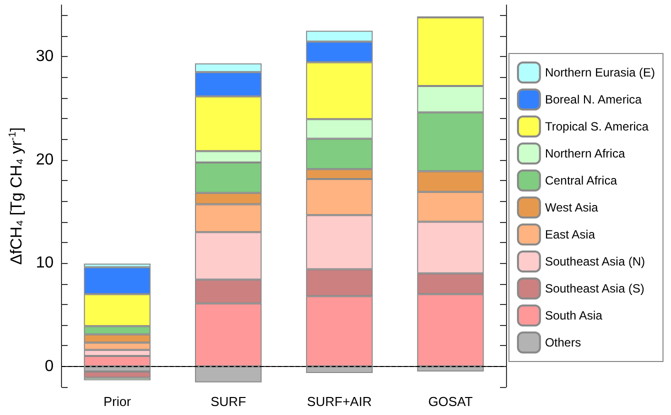 The width and height of the screenshot is (671, 415). What do you see at coordinates (585, 153) in the screenshot?
I see `legend-label: Northern Africa` at bounding box center [585, 153].